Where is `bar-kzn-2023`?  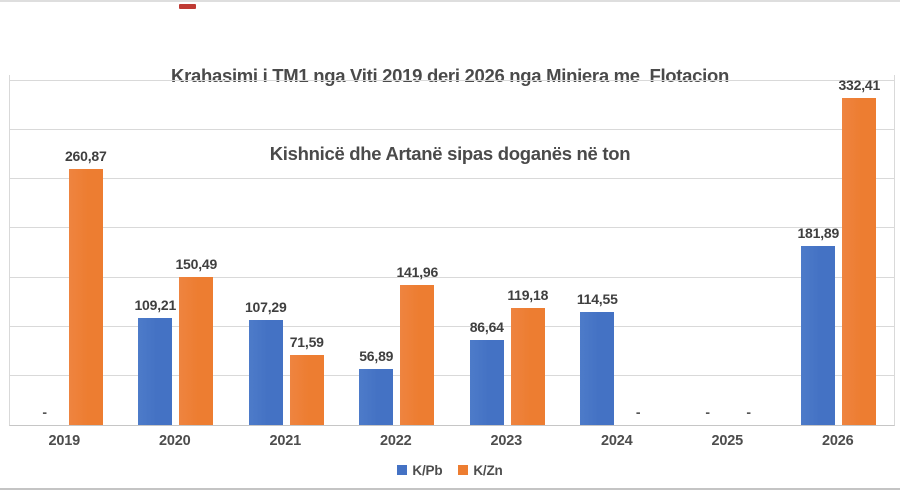 bar-kzn-2023 is located at coordinates (527, 366).